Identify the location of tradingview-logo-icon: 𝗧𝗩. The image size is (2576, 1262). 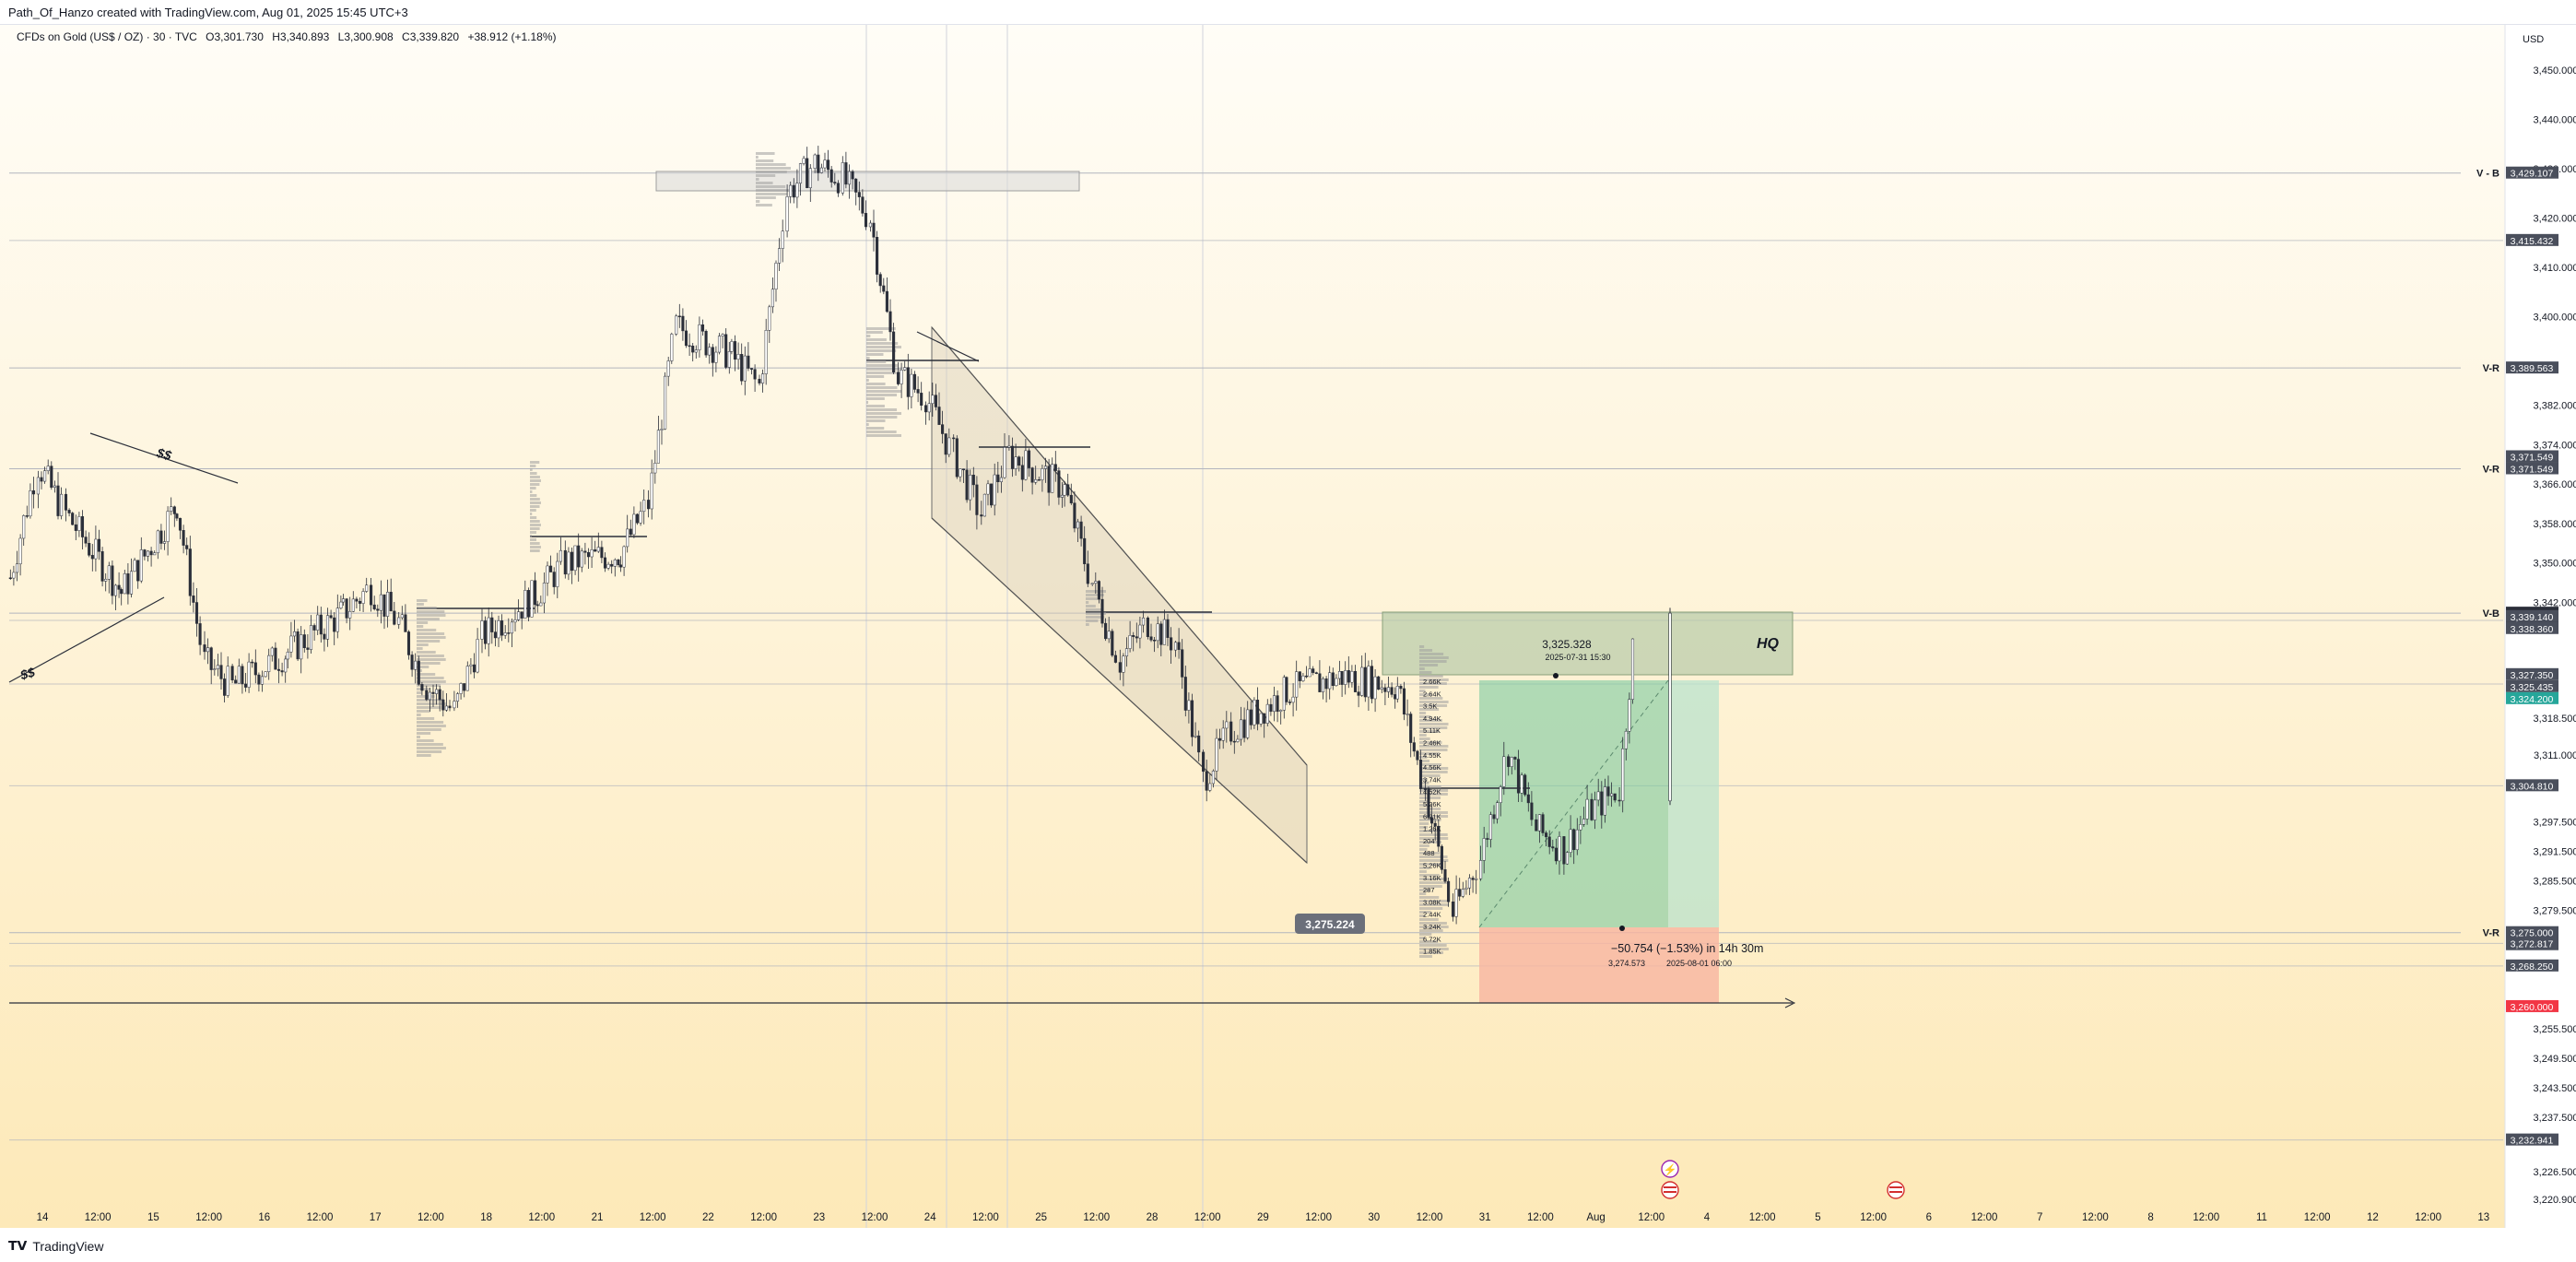
(18, 1245).